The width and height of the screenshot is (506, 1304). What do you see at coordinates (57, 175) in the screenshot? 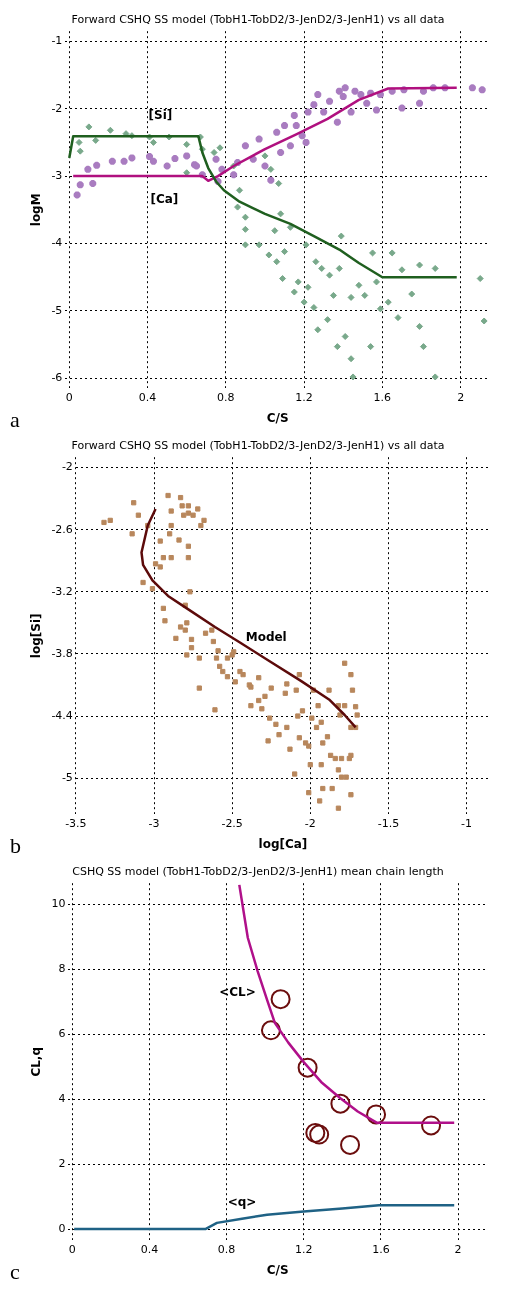
I see `y-tick-label: -3` at bounding box center [57, 175].